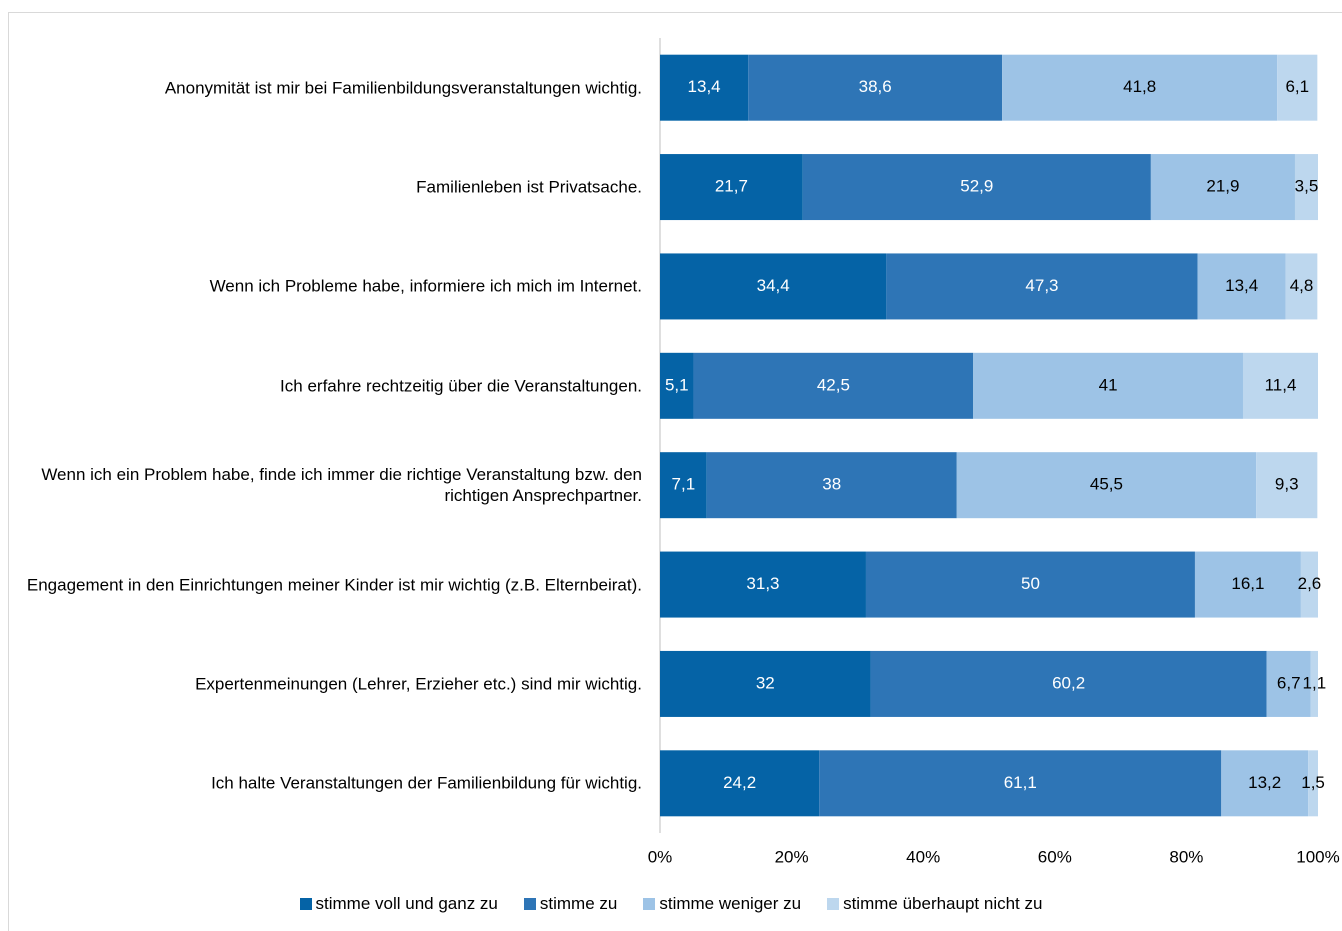 Image resolution: width=1342 pixels, height=931 pixels. I want to click on data-label: 41,8, so click(1139, 86).